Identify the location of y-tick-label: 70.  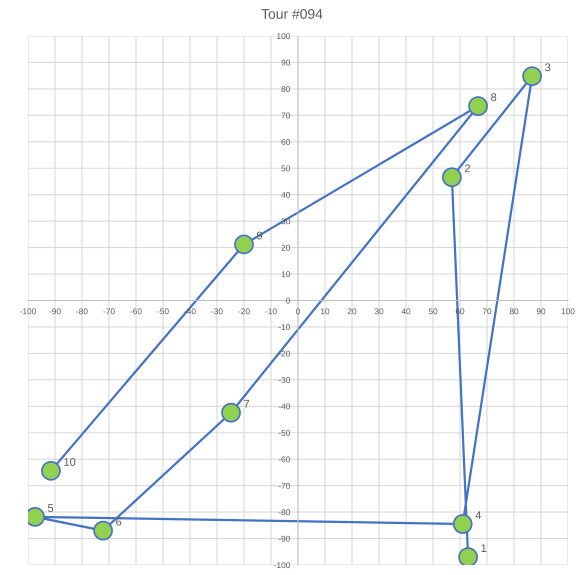
(286, 115).